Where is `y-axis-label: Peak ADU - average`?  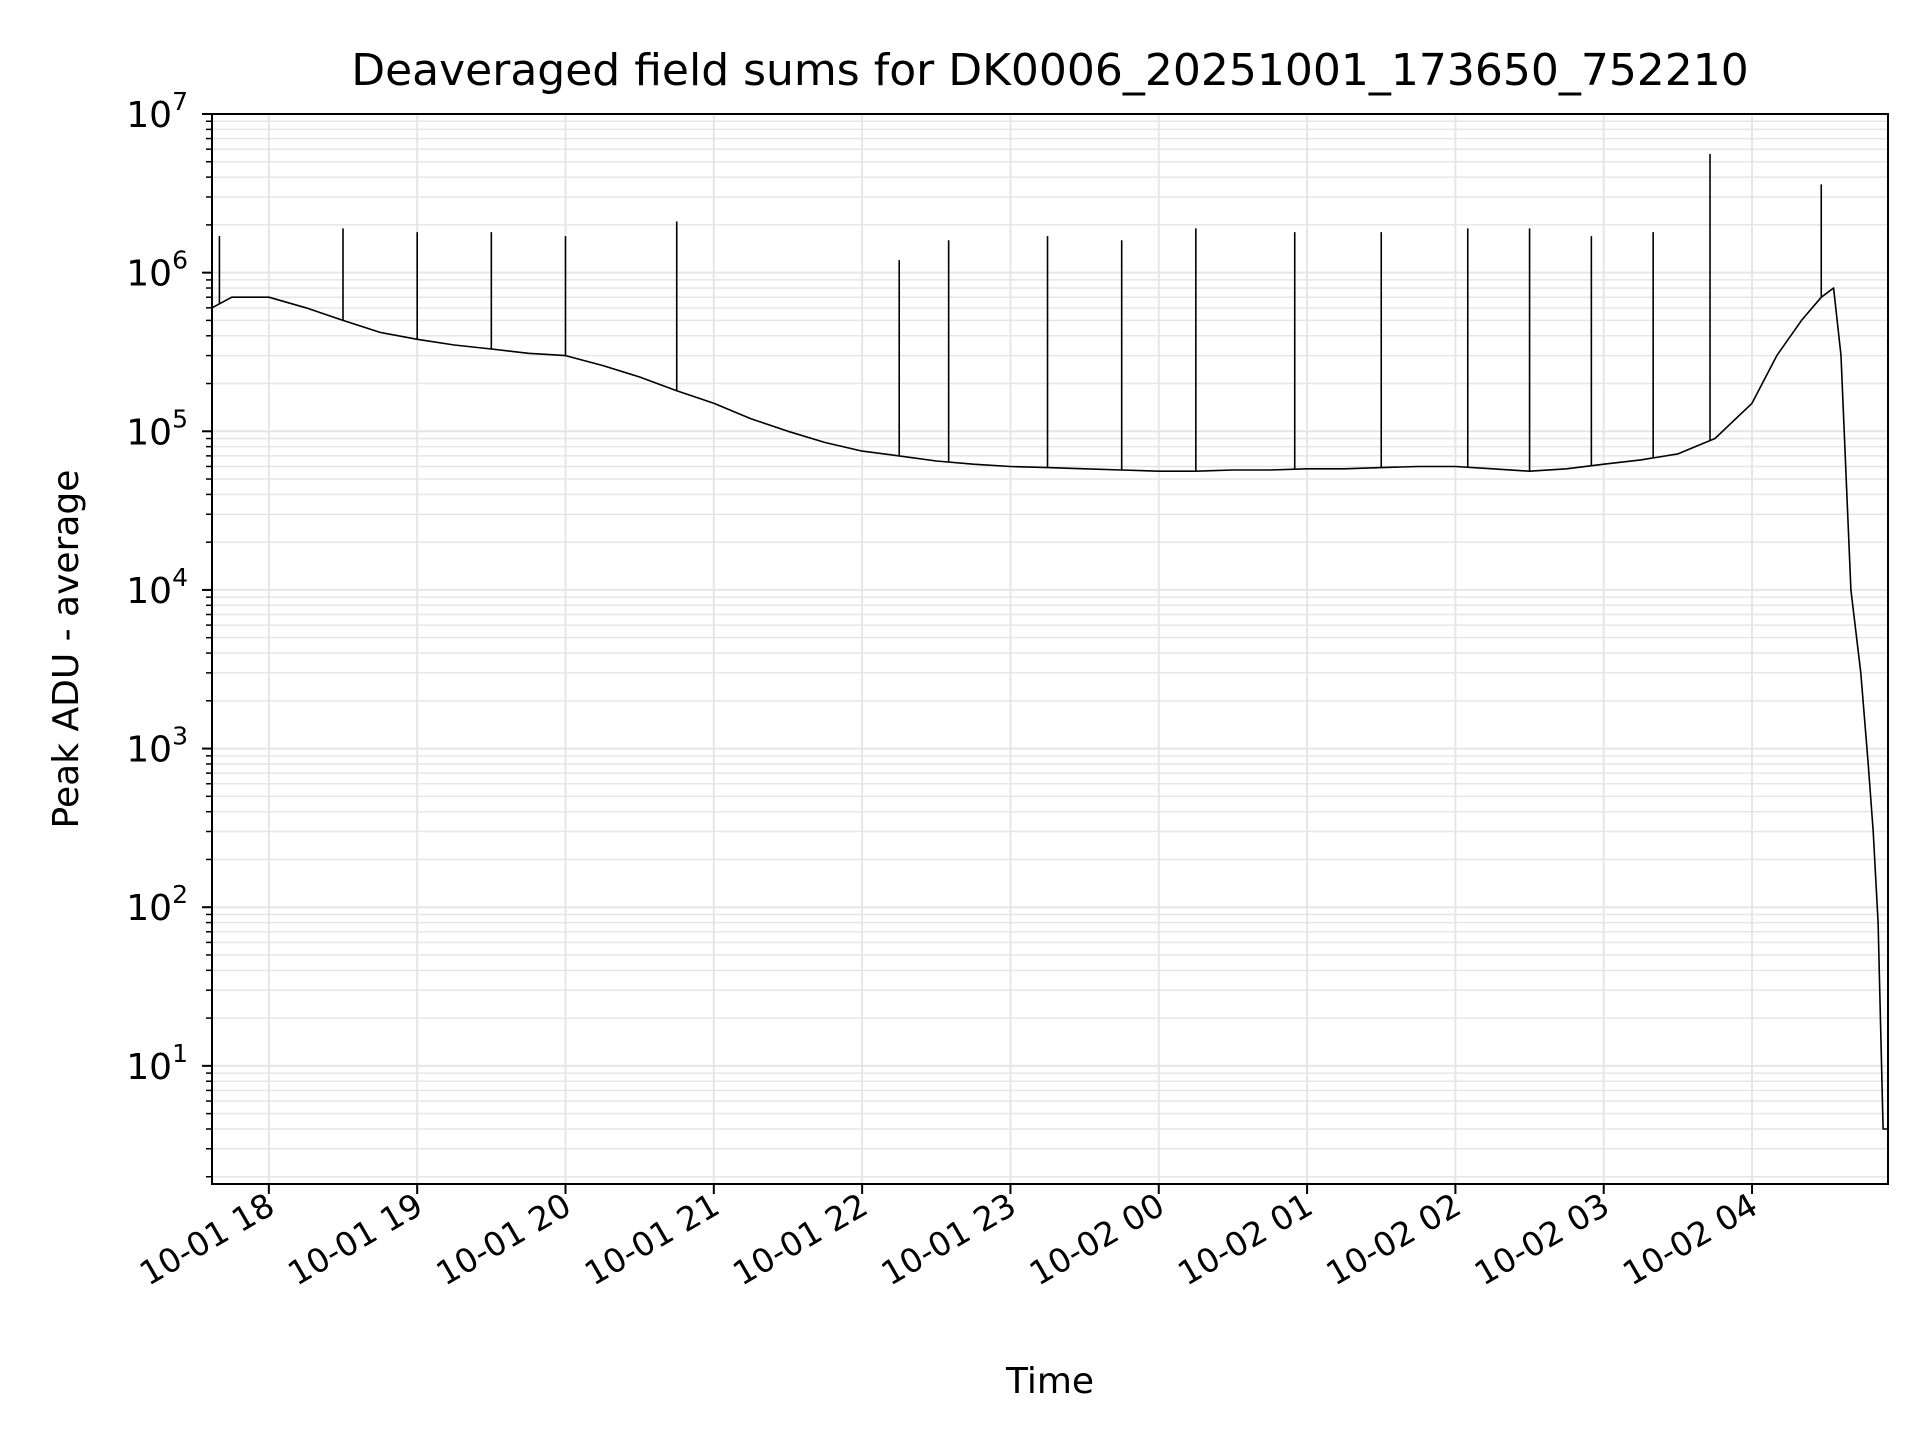
y-axis-label: Peak ADU - average is located at coordinates (66, 649).